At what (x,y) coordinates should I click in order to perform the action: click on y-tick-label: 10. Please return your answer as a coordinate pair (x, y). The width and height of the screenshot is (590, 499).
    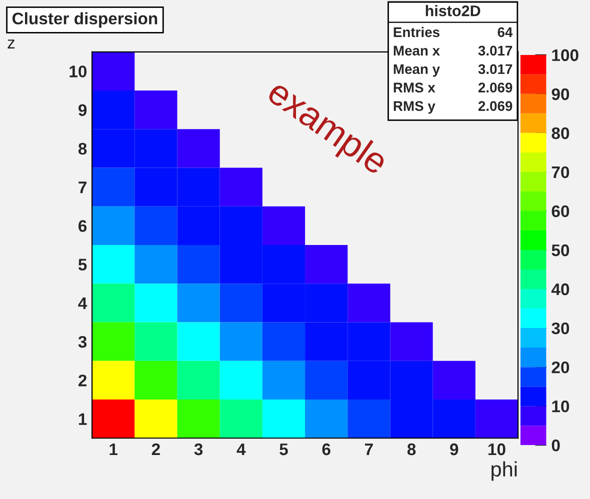
    Looking at the image, I should click on (78, 72).